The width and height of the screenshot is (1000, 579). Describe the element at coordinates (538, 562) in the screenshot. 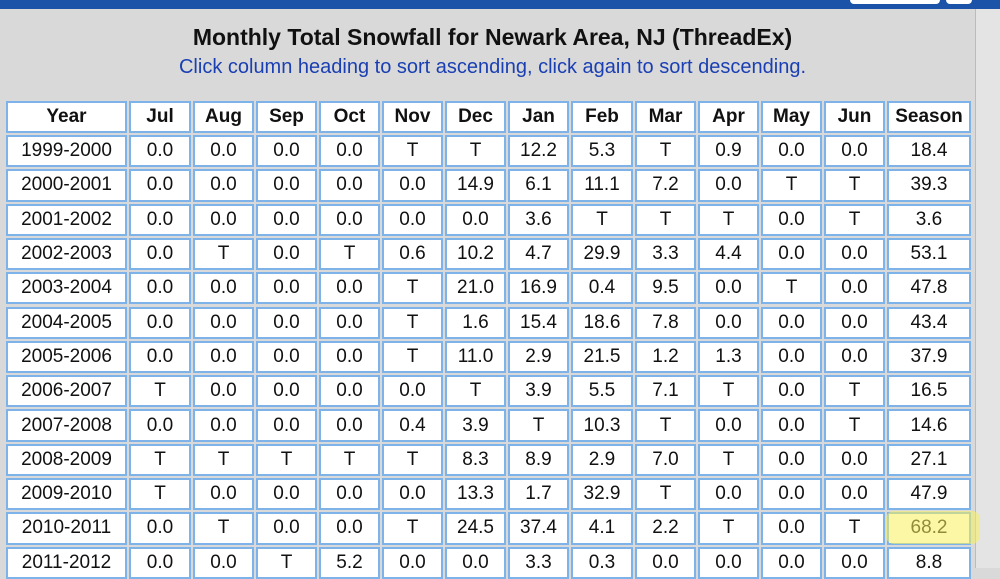

I see `table-cell: 3.3` at that location.